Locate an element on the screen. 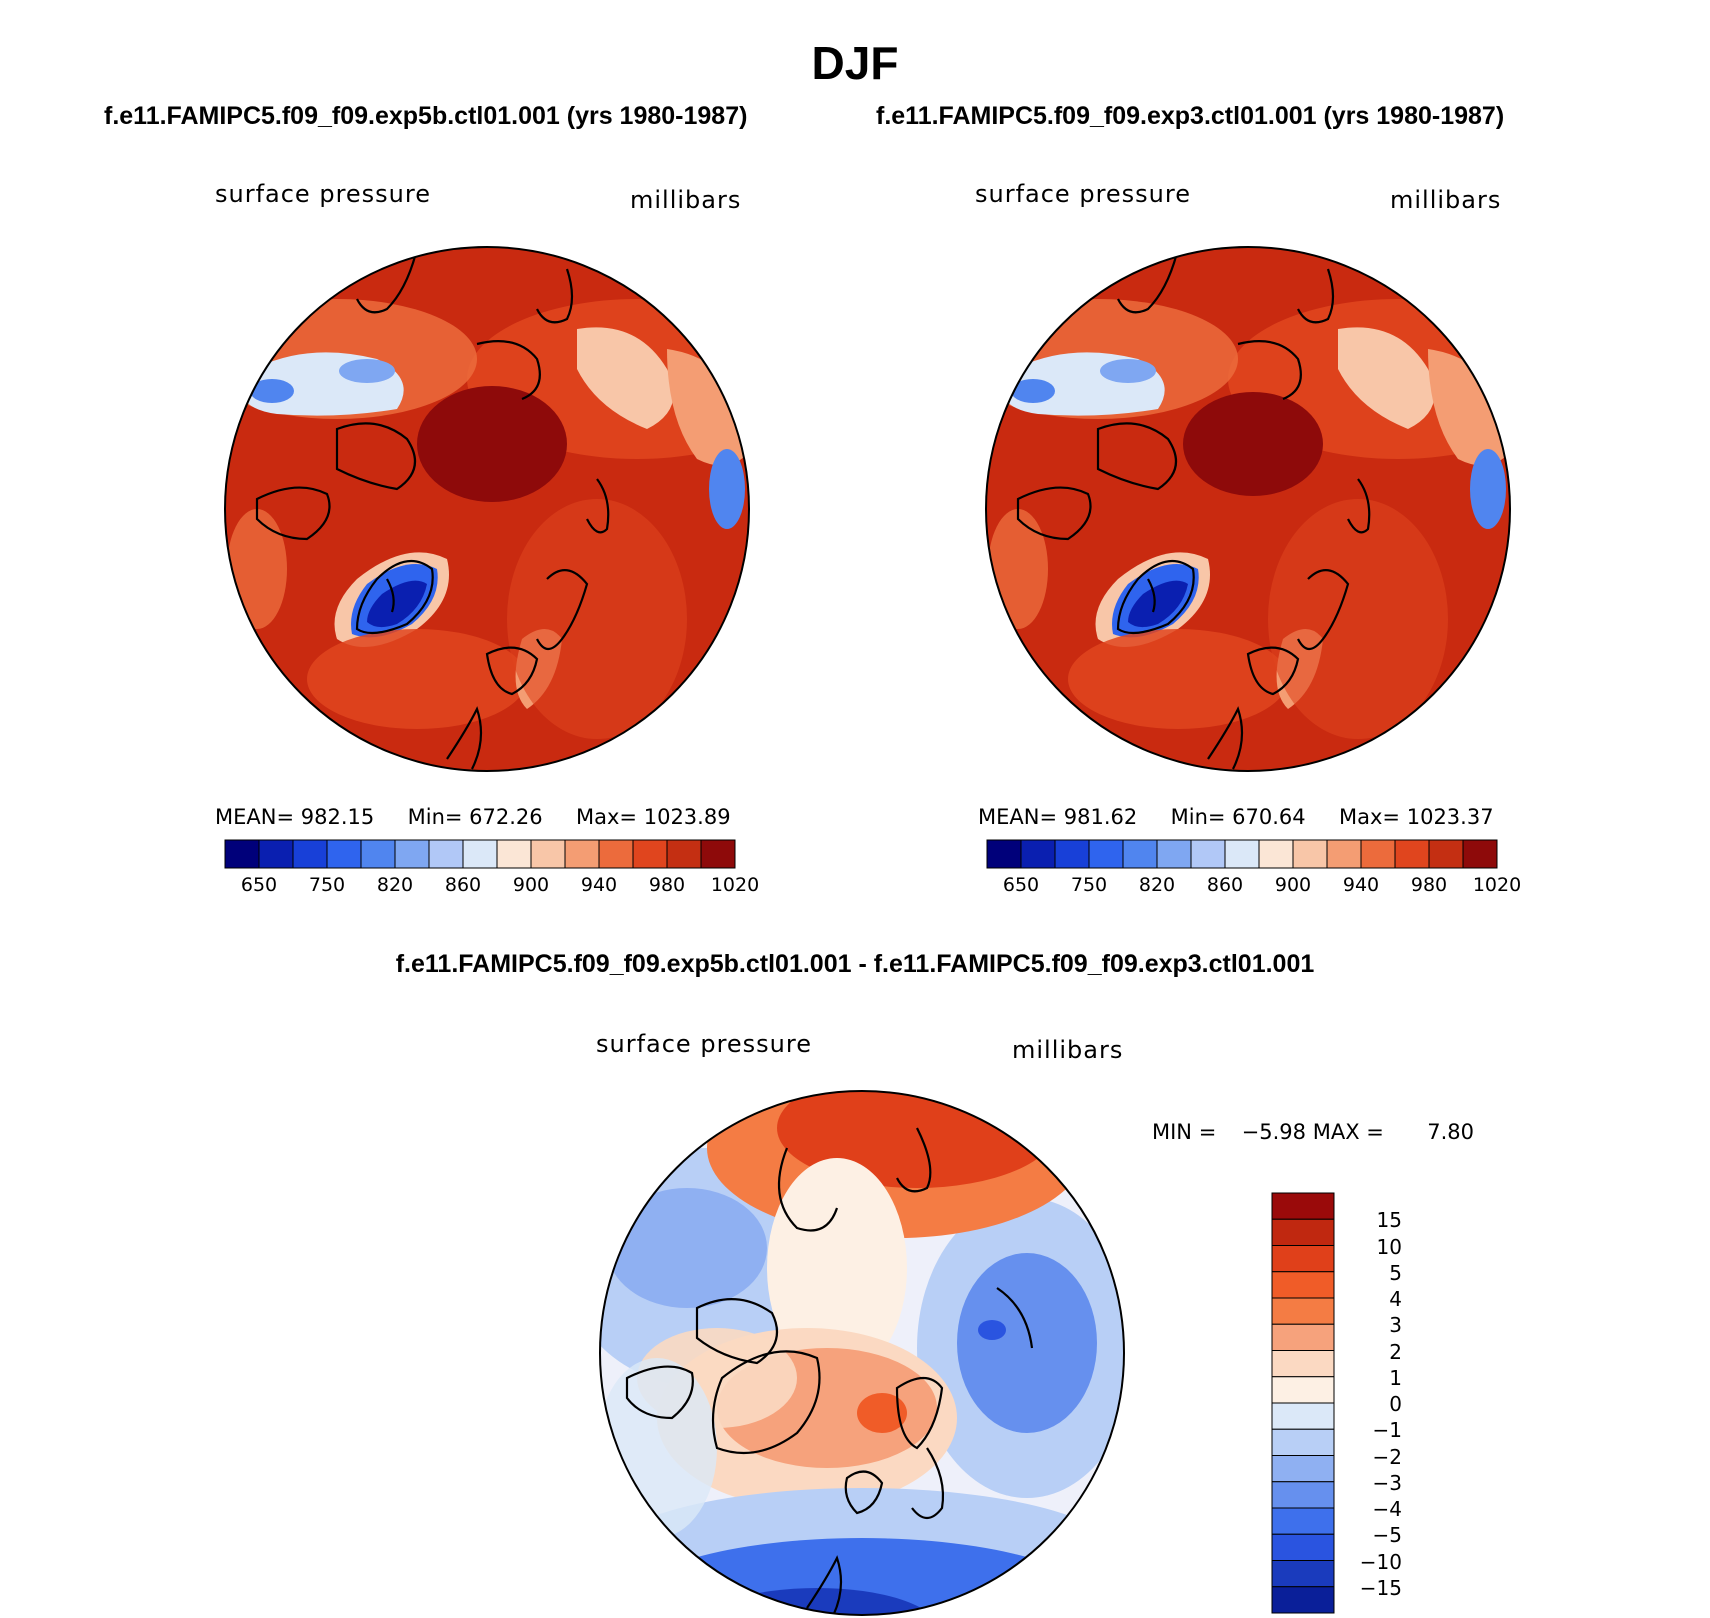  panel-right-units: millibars is located at coordinates (1446, 200).